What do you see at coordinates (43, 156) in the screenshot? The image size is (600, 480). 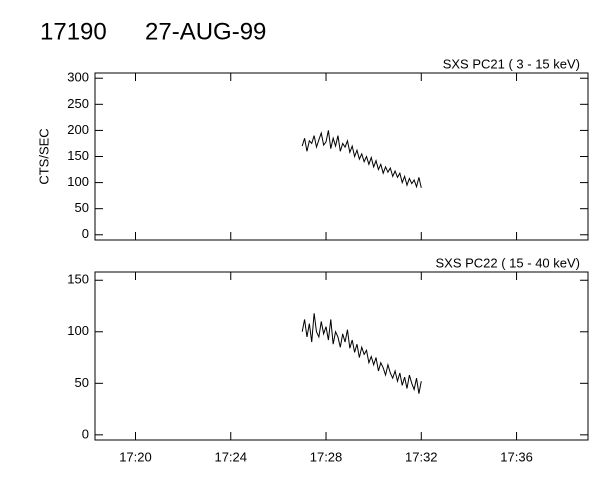 I see `y-axis-label: CTS/SEC` at bounding box center [43, 156].